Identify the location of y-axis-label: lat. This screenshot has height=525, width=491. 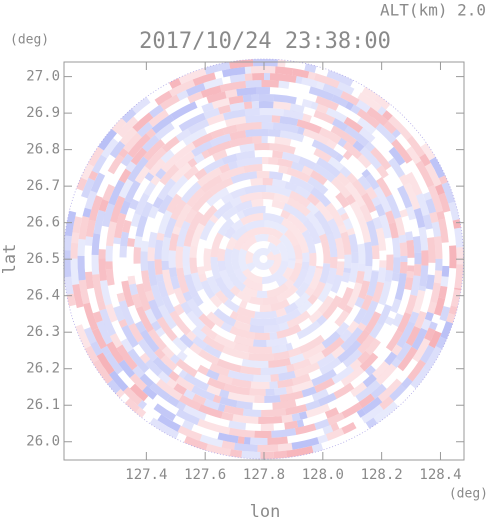
(10, 259).